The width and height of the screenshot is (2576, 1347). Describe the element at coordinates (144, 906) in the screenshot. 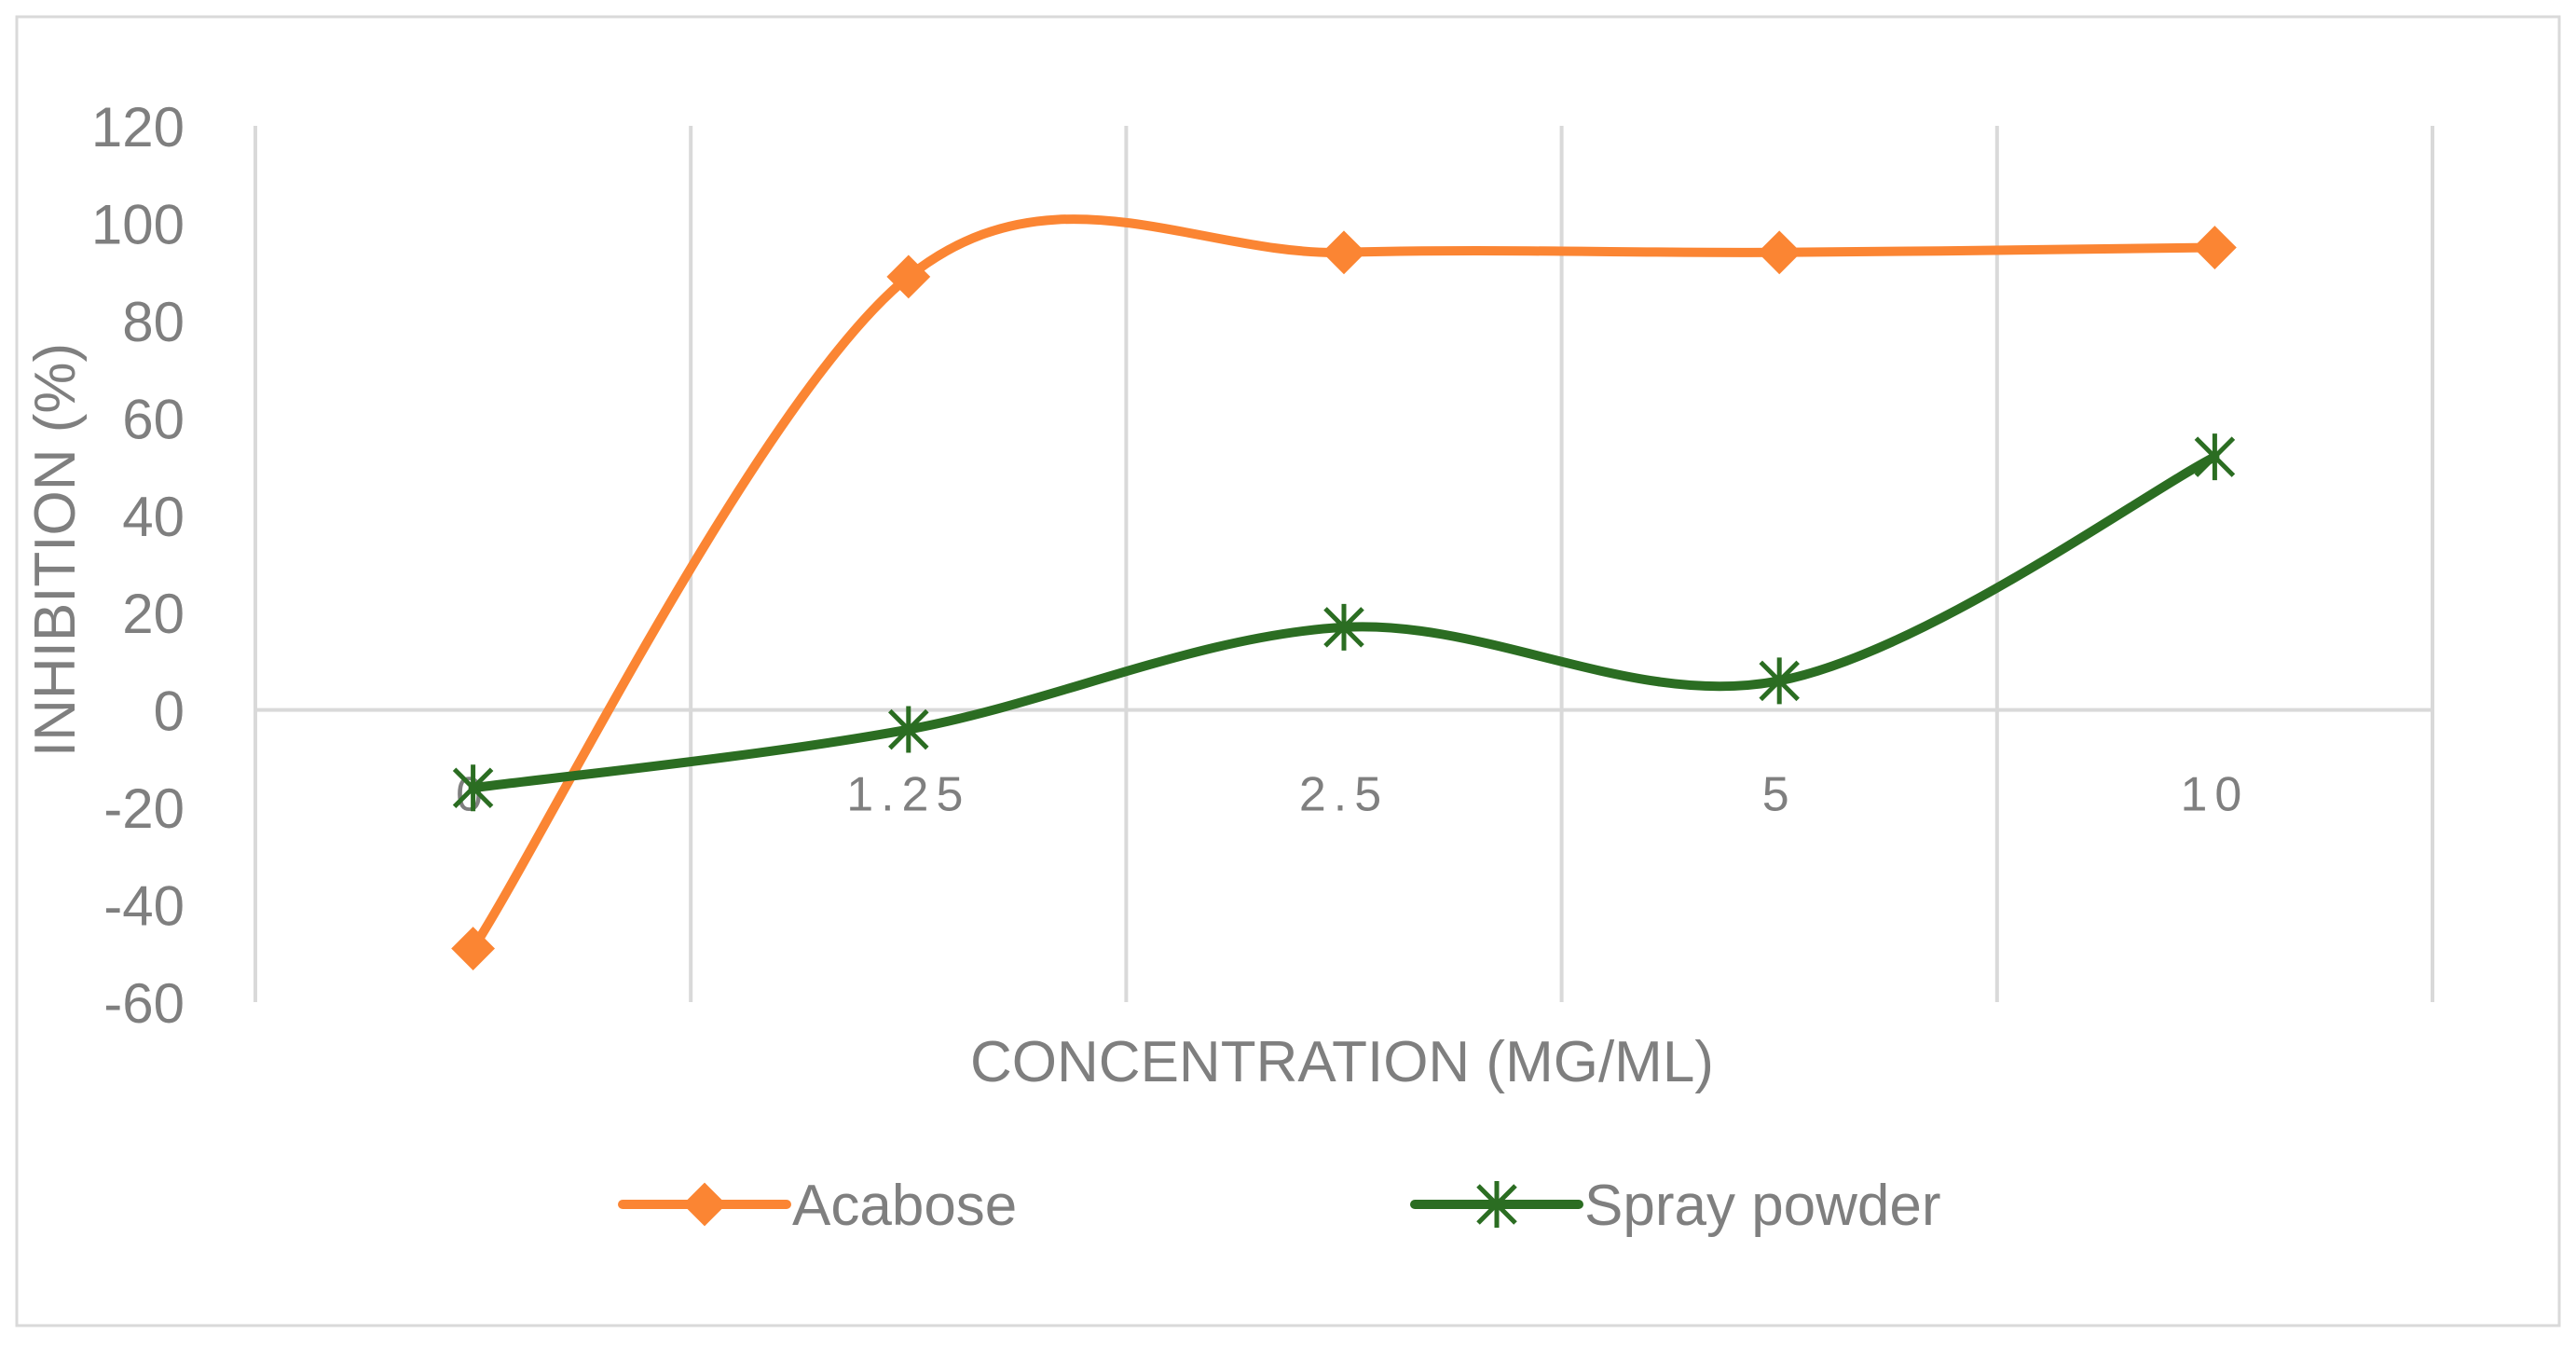

I see `y-tick-label: -40` at that location.